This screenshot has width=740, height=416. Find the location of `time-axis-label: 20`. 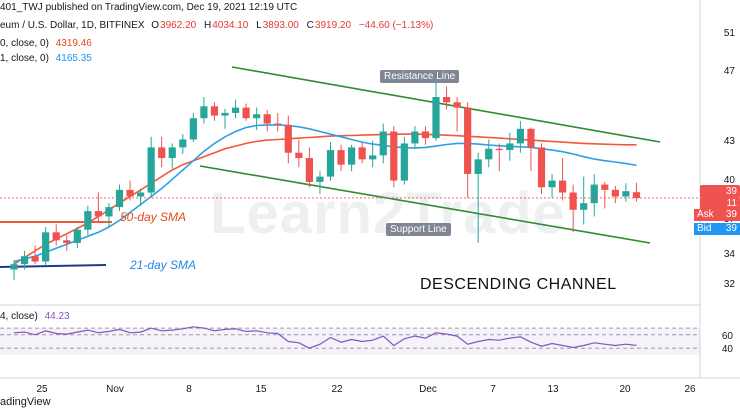

time-axis-label: 20 is located at coordinates (625, 389).